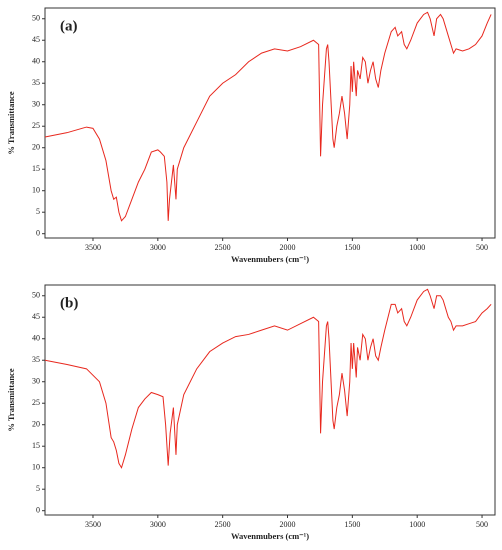 The width and height of the screenshot is (502, 550). Describe the element at coordinates (69, 303) in the screenshot. I see `panel-title: (b)` at that location.